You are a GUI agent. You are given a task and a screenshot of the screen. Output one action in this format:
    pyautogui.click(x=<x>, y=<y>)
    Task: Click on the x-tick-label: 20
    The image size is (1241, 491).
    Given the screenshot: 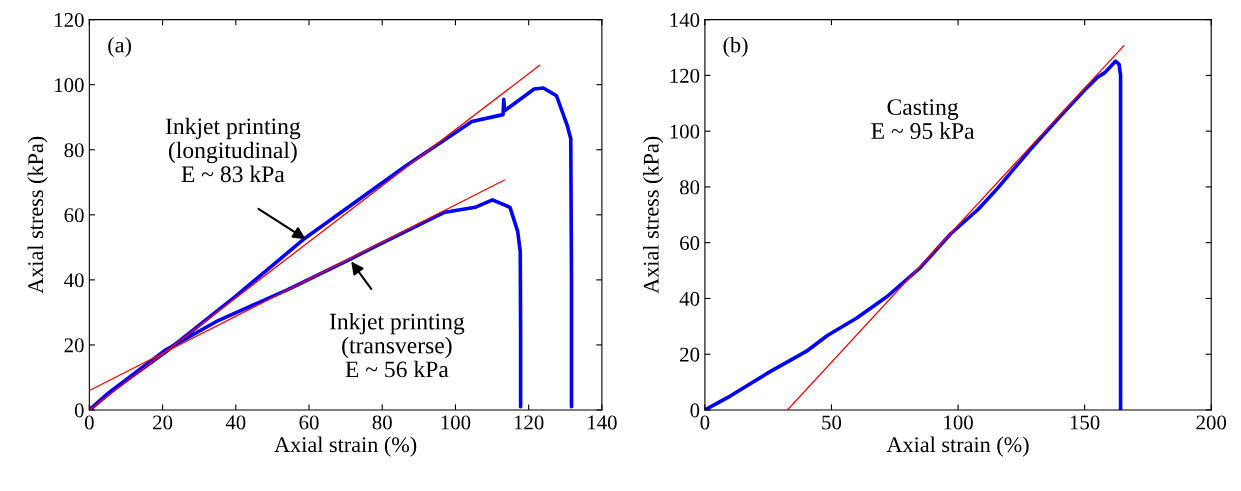 What is the action you would take?
    pyautogui.click(x=163, y=422)
    